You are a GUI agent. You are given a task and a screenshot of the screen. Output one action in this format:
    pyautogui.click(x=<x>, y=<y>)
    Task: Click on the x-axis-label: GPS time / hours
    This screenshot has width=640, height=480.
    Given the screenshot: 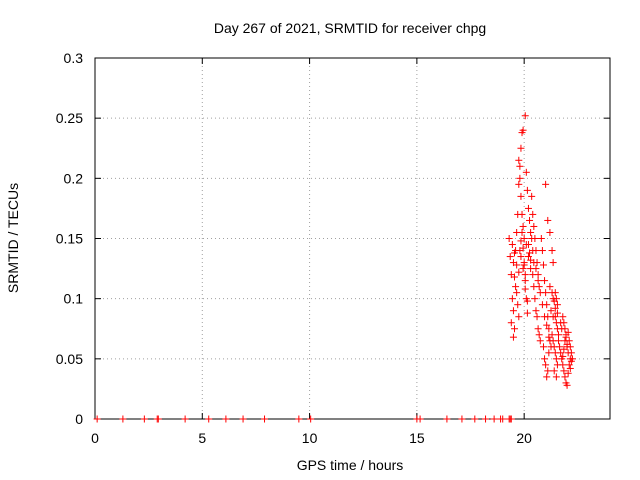 What is the action you would take?
    pyautogui.click(x=350, y=465)
    